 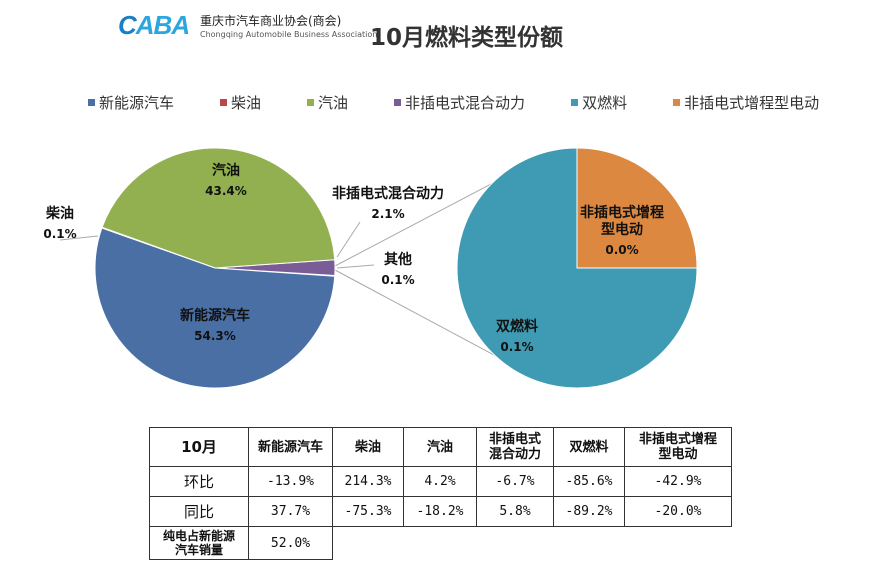 I want to click on table-cell: -6.7%, so click(x=515, y=481).